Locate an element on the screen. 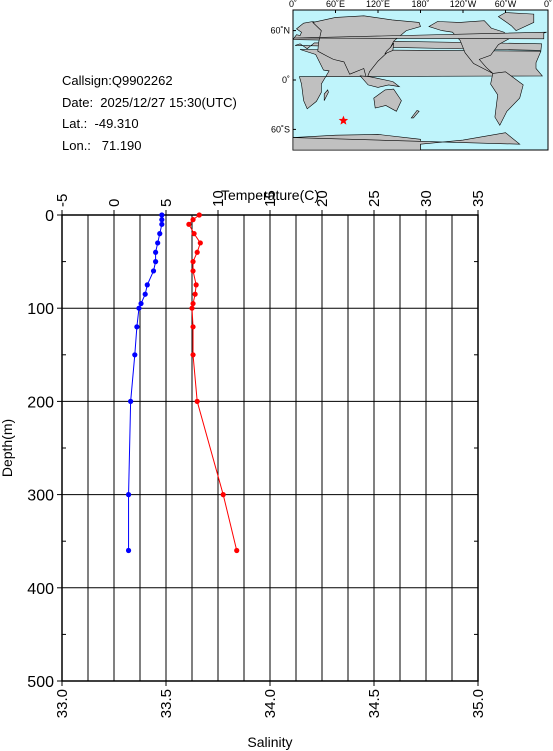 The width and height of the screenshot is (553, 751). map-lon-label: 120˚E is located at coordinates (378, 4).